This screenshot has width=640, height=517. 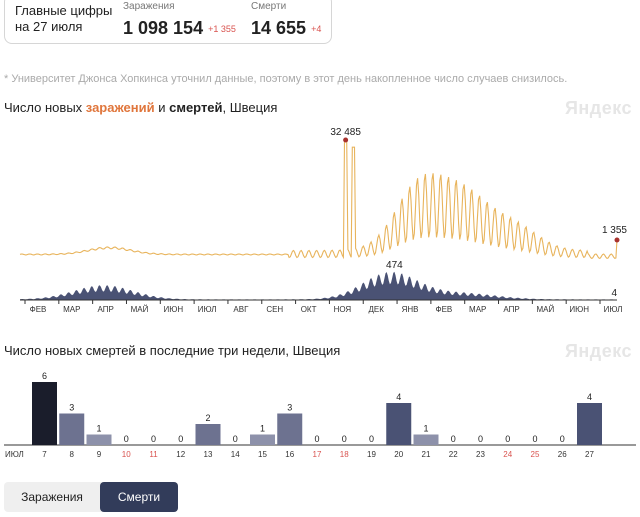 I want to click on infections-last-dot, so click(x=617, y=240).